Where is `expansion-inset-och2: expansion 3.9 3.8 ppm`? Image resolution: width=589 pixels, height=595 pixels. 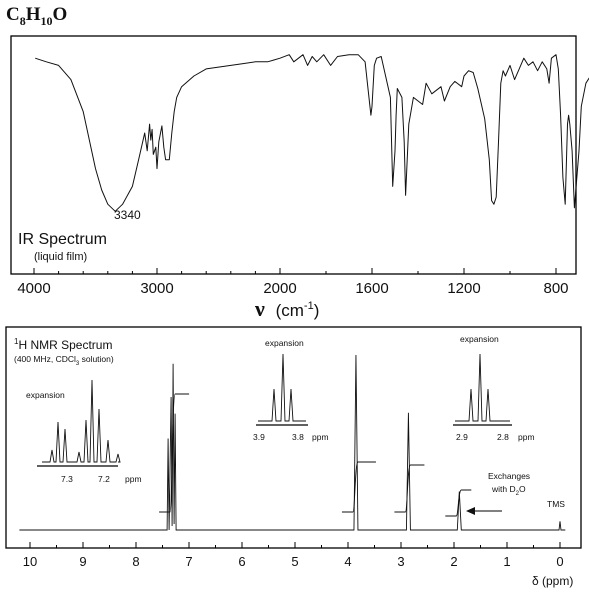 expansion-inset-och2: expansion 3.9 3.8 ppm is located at coordinates (291, 390).